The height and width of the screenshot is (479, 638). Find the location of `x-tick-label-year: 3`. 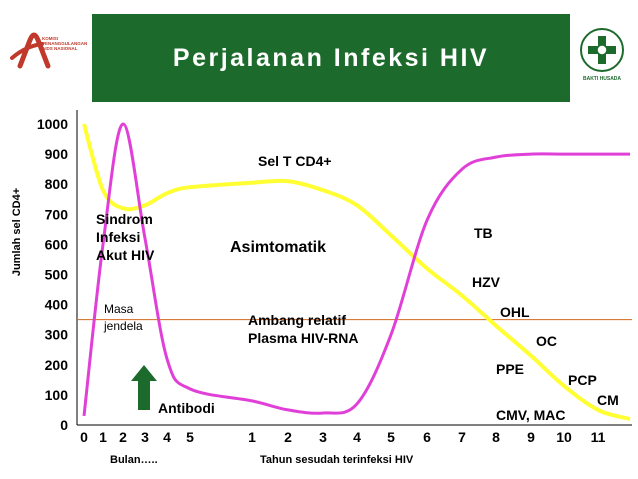

x-tick-label-year: 3 is located at coordinates (323, 437).